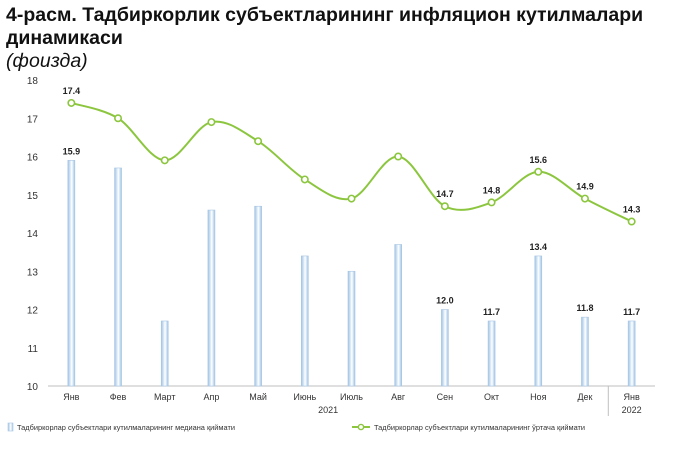 Image resolution: width=680 pixels, height=453 pixels. I want to click on x-tick-label: Июнь, so click(304, 397).